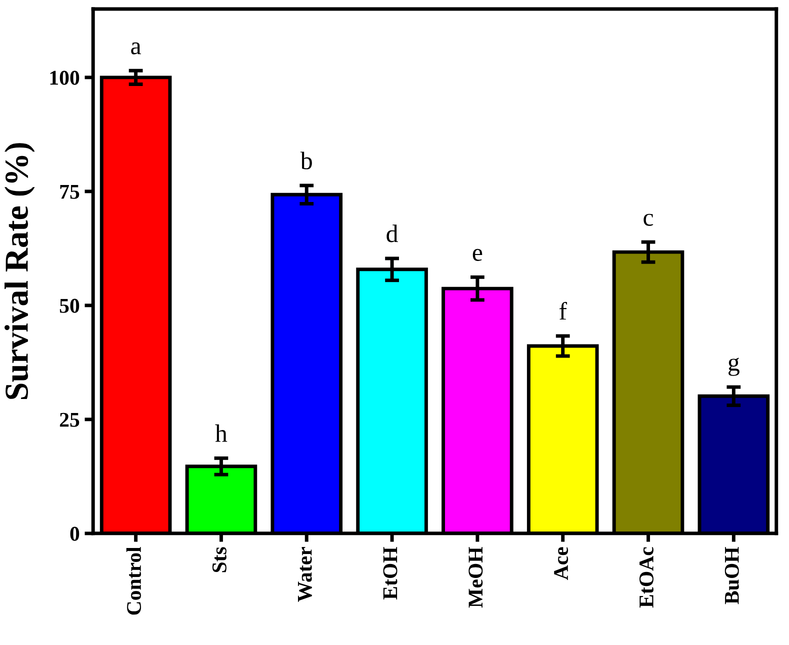 The image size is (789, 645). Describe the element at coordinates (646, 577) in the screenshot. I see `x-tick-label: EtOAc` at that location.